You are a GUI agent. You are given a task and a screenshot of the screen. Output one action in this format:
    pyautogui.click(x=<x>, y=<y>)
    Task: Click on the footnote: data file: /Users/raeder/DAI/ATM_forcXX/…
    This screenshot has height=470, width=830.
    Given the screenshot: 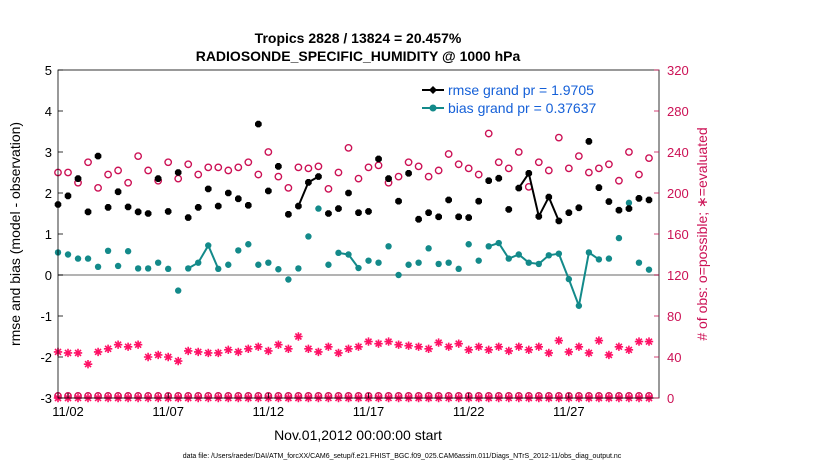 What is the action you would take?
    pyautogui.click(x=402, y=456)
    